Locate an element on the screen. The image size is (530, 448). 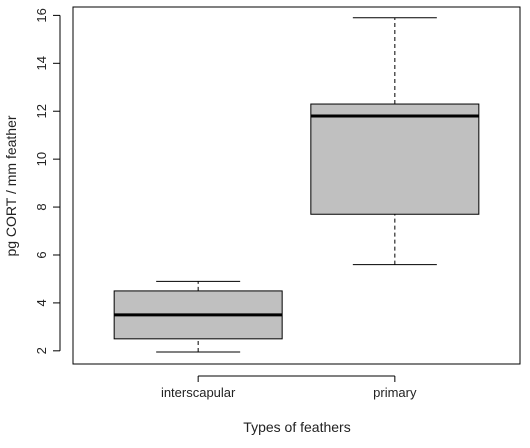
y-tick-label: 2 is located at coordinates (41, 350).